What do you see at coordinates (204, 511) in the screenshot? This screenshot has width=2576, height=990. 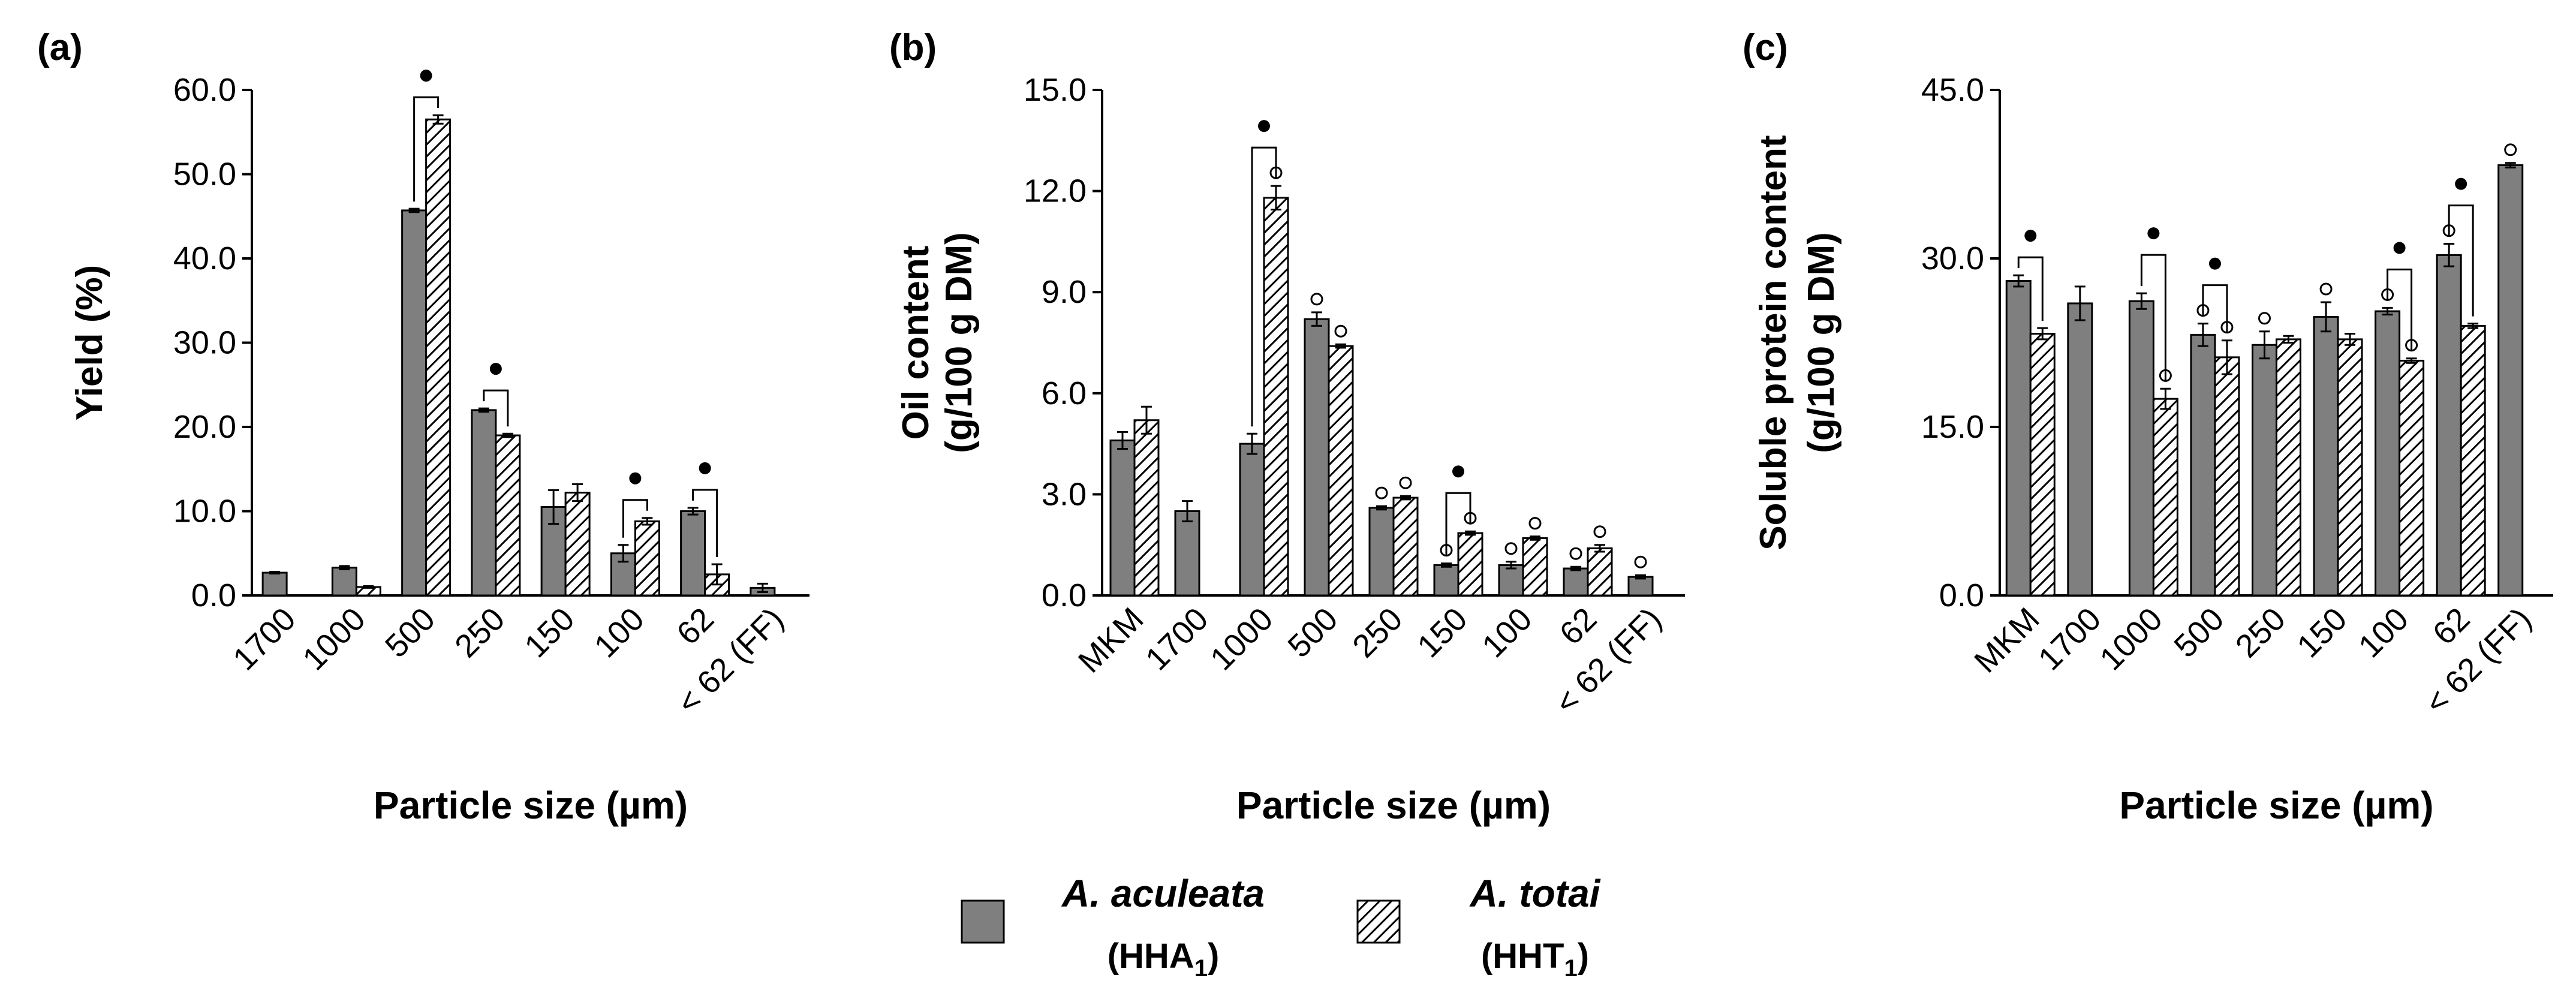 I see `y-tick-label: 10.0` at bounding box center [204, 511].